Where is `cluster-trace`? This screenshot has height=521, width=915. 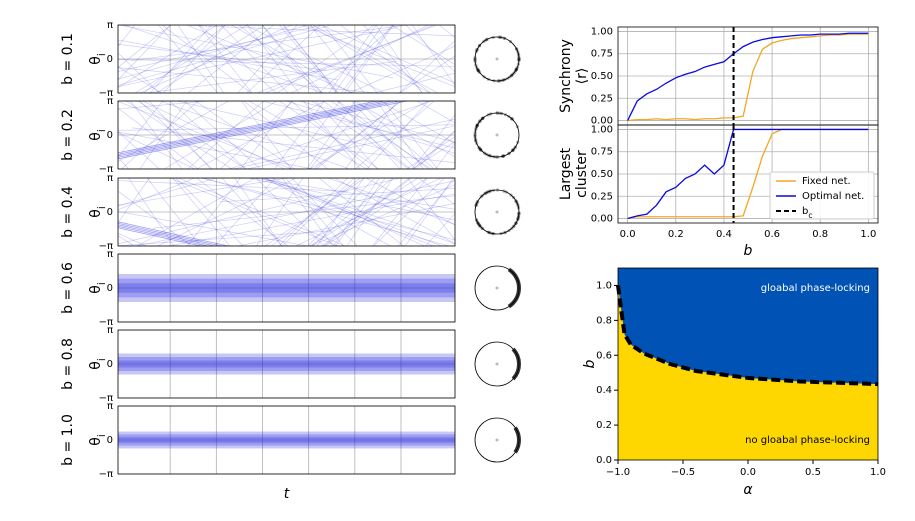
cluster-trace is located at coordinates (260, 129).